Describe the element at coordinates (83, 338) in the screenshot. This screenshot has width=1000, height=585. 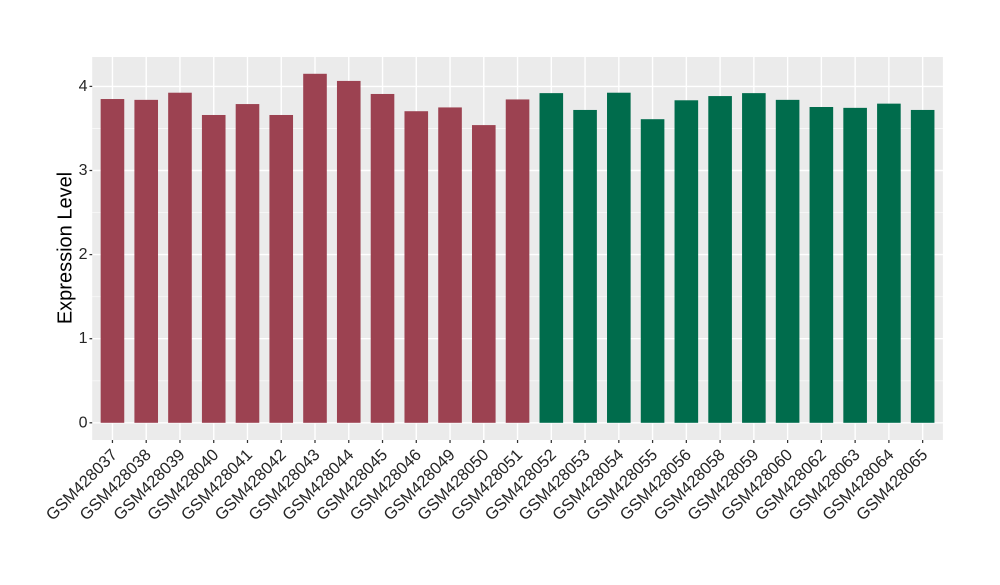
I see `svg-text: 1` at that location.